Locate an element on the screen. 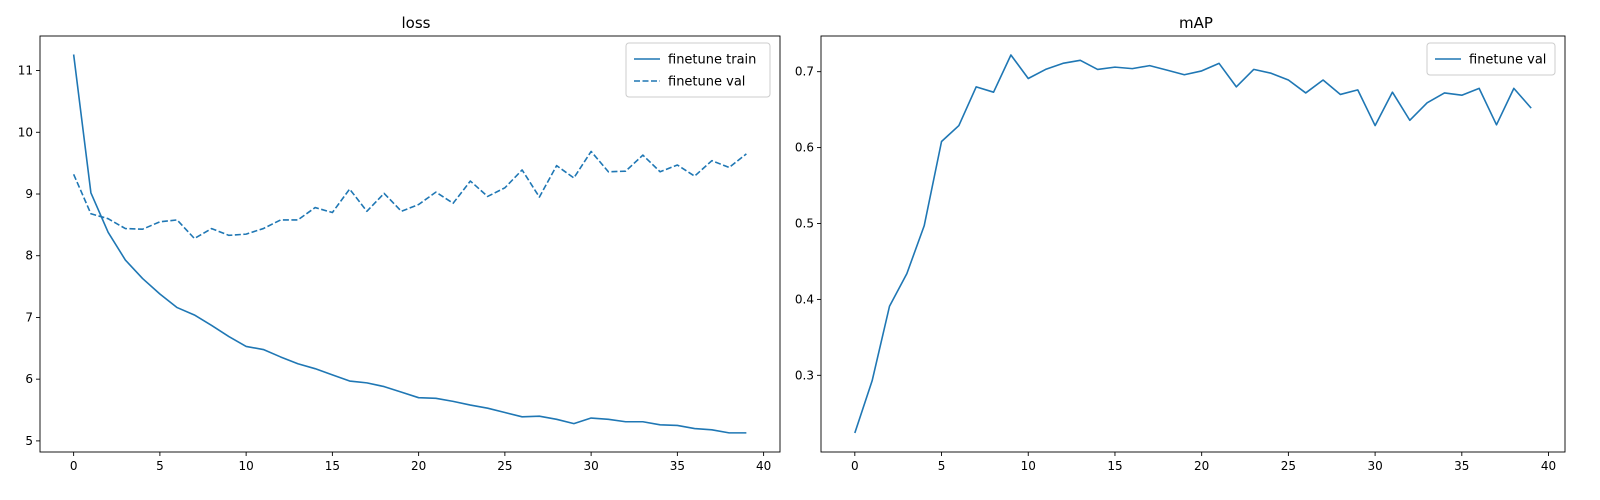 The height and width of the screenshot is (500, 1600). map-x-tick-label: 5 is located at coordinates (942, 466).